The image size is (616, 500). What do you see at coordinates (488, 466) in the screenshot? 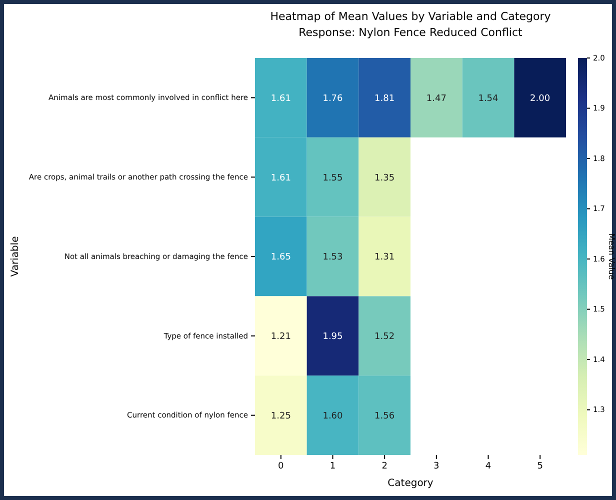
I see `x-tick-label: 4` at bounding box center [488, 466].